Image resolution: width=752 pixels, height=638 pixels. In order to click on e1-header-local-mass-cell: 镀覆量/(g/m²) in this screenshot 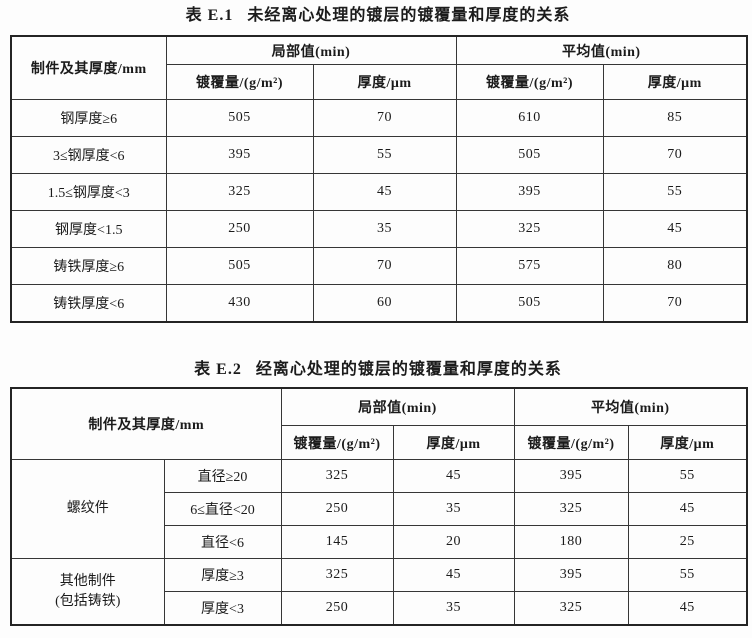, I will do `click(239, 82)`.